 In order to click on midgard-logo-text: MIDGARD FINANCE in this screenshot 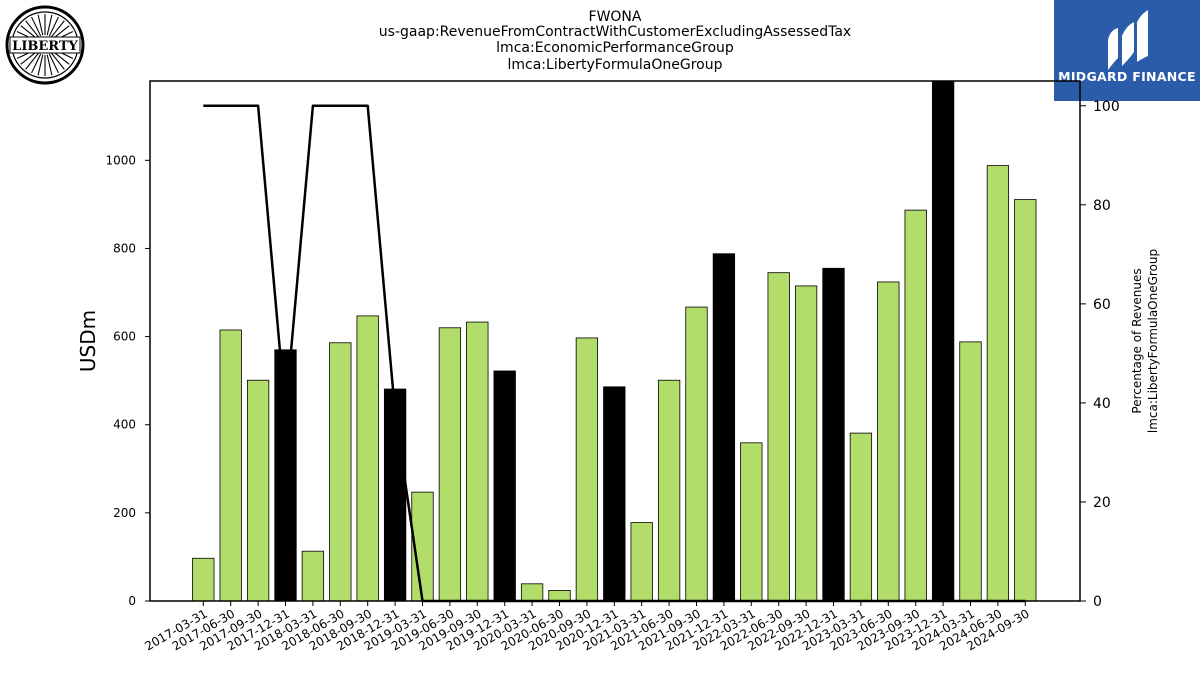, I will do `click(1127, 76)`.